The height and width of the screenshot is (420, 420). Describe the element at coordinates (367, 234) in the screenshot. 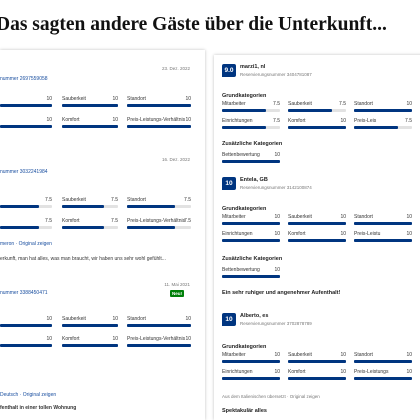

I see `rating-label: Preis-Leistu` at that location.